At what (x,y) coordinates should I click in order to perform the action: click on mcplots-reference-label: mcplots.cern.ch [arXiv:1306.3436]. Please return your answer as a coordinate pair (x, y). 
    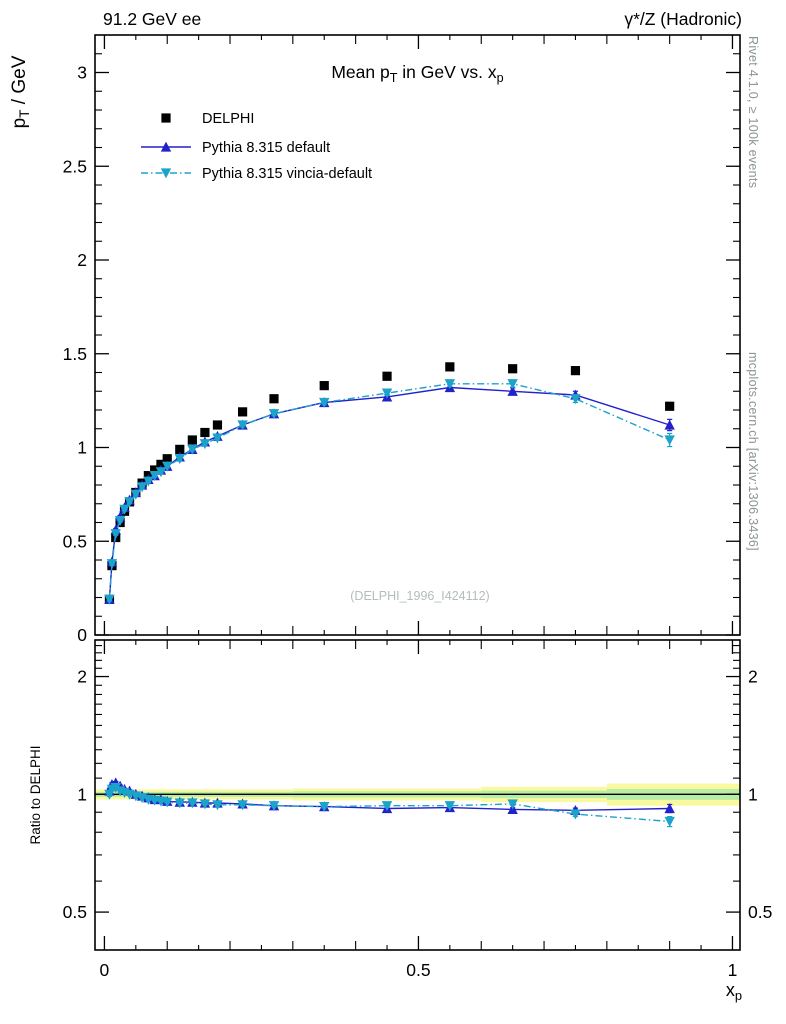
    Looking at the image, I should click on (753, 451).